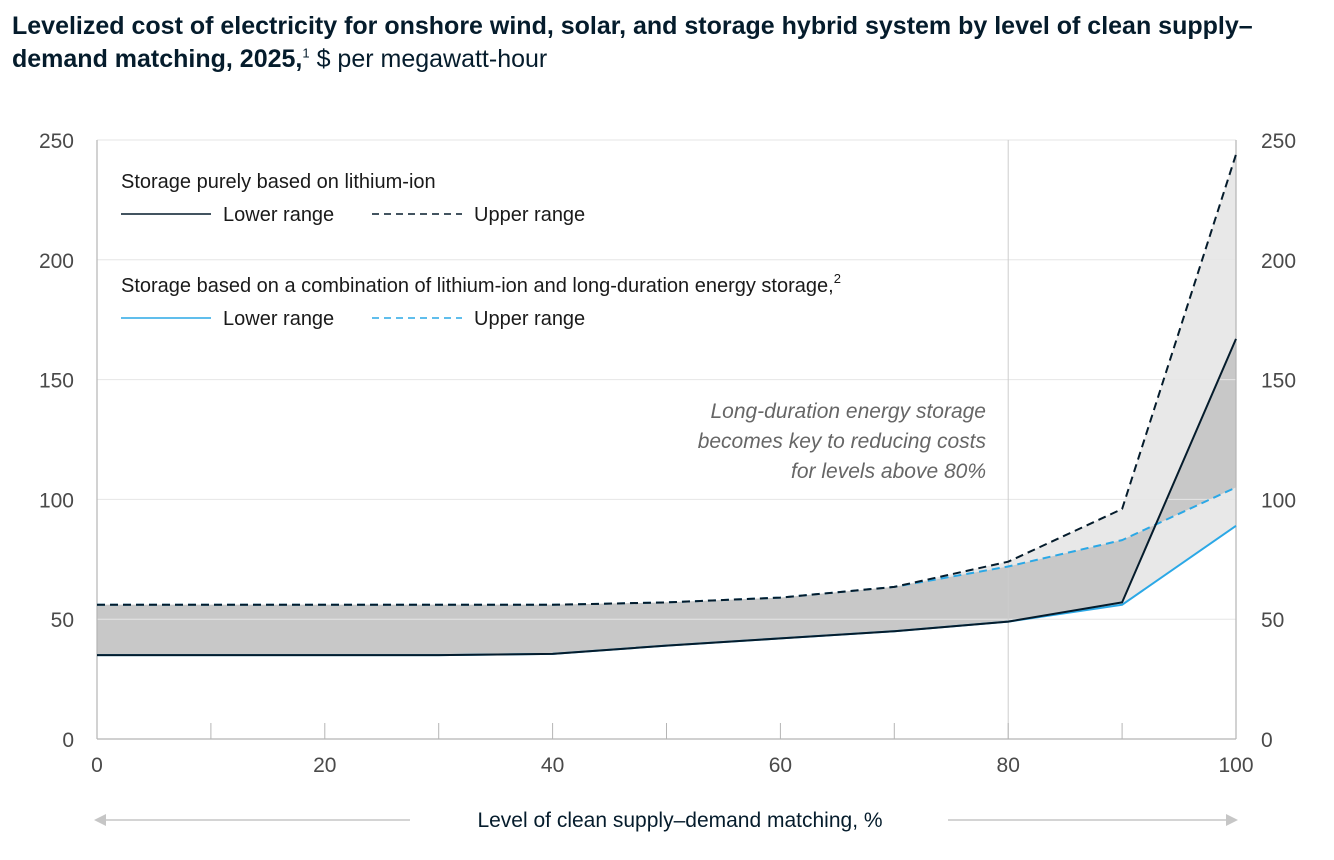  I want to click on x-tick-label-60: 60, so click(780, 765).